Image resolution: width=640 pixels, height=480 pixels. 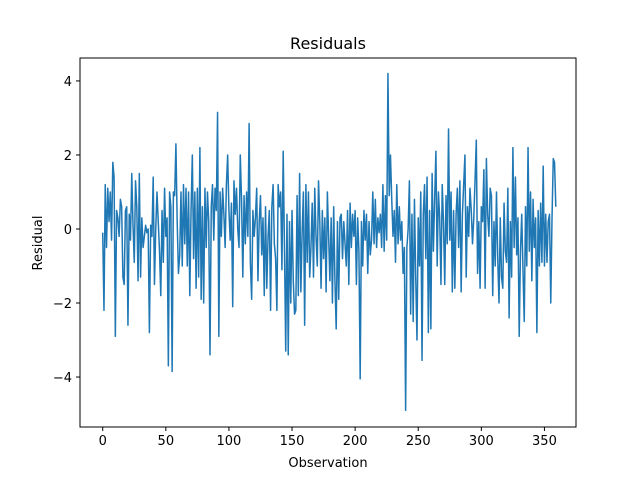 I want to click on x-tick-label: 150, so click(x=292, y=441).